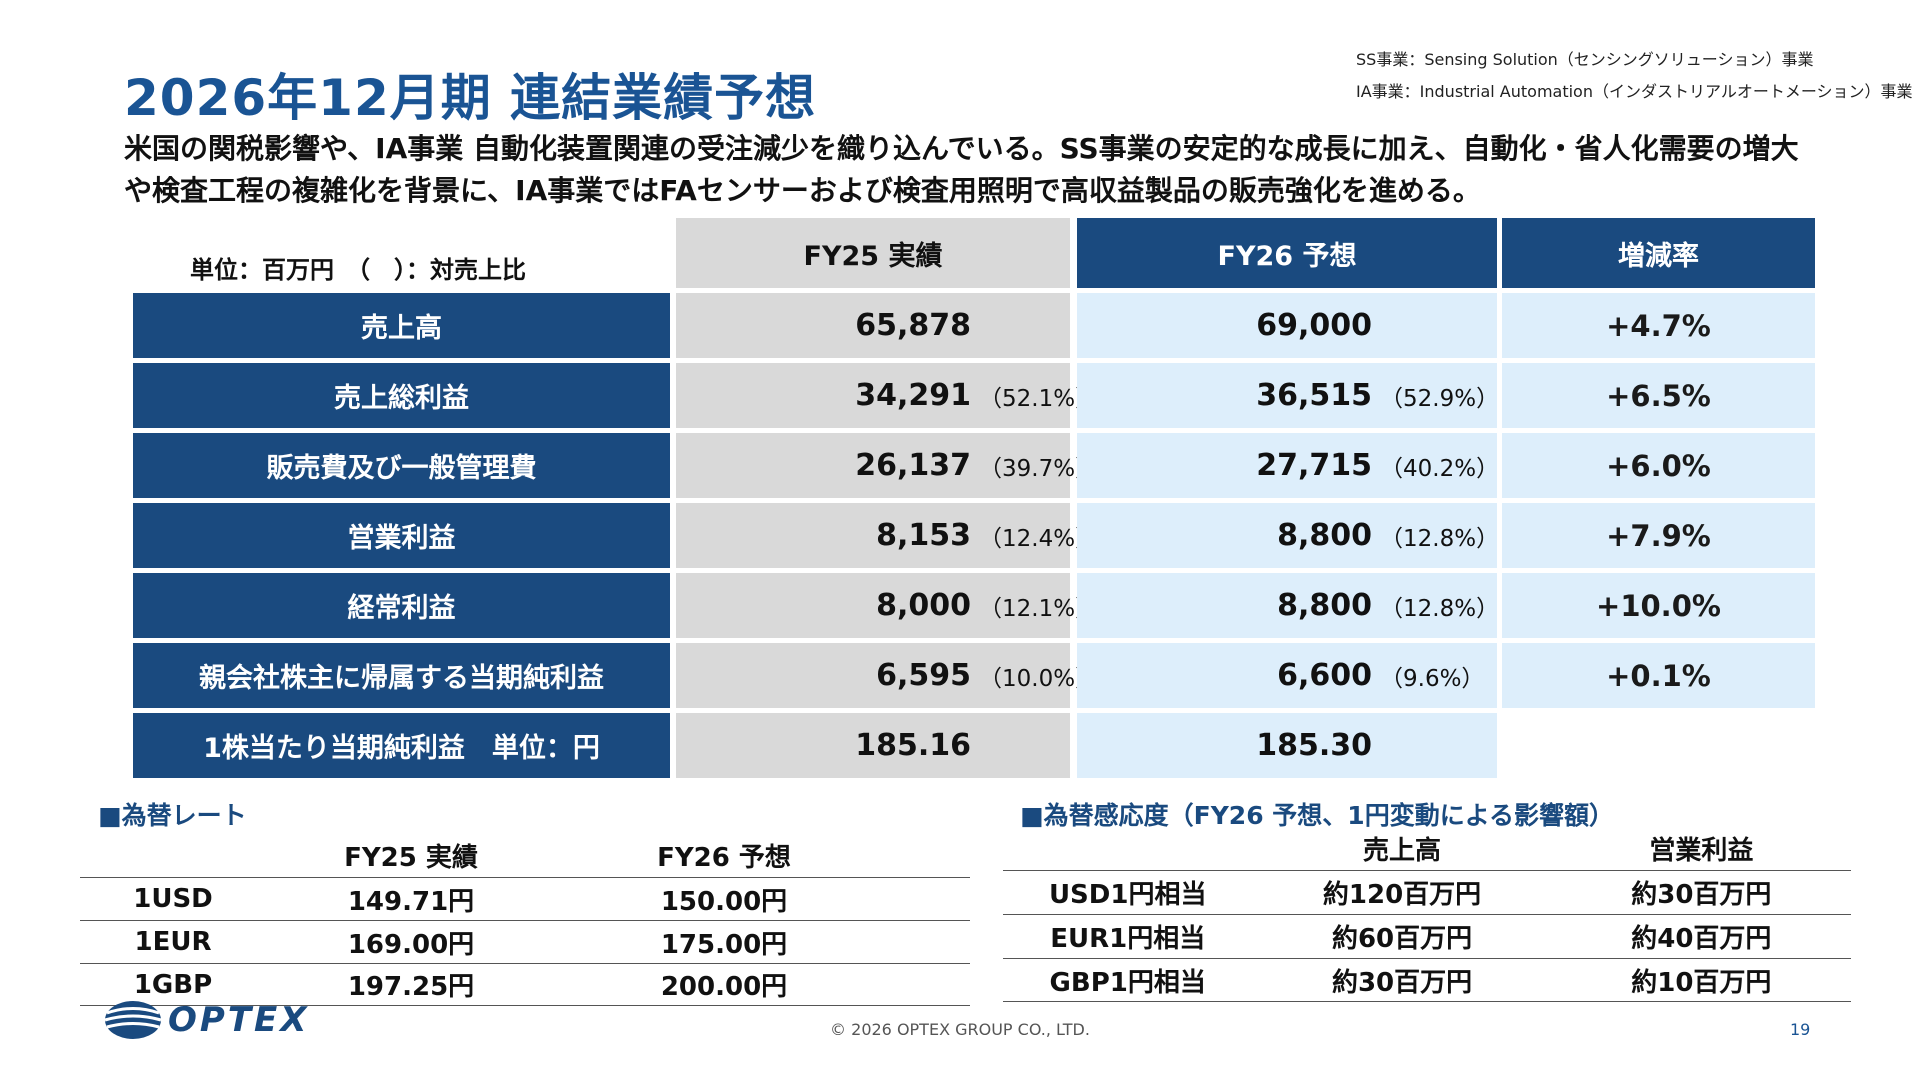  Describe the element at coordinates (724, 901) in the screenshot. I see `fx-fy26-value: 150.00円` at that location.